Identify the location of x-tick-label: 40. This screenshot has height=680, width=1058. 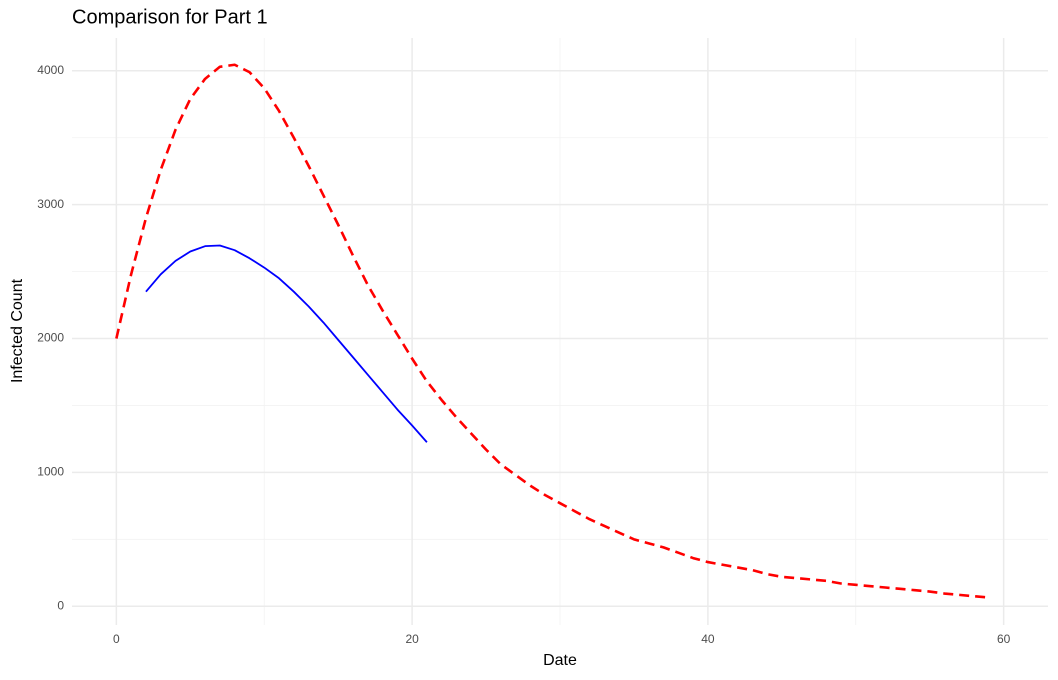
(708, 639).